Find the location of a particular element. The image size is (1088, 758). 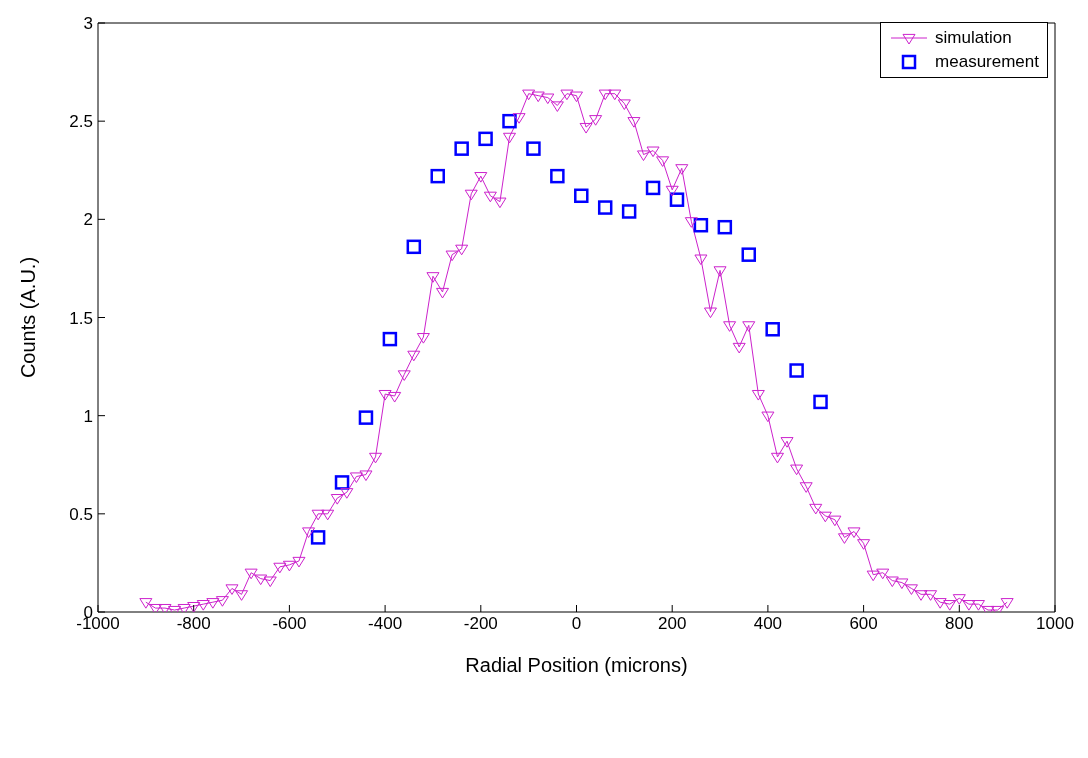

x-tick-label: 0 is located at coordinates (576, 624).